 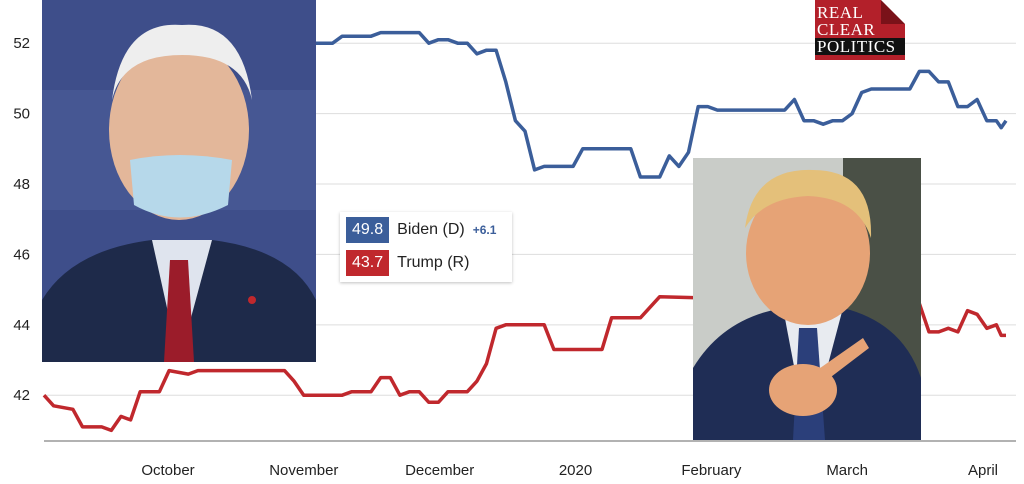 I want to click on y-axis-ticks: 42 44 46 48 50 52, so click(x=21, y=219).